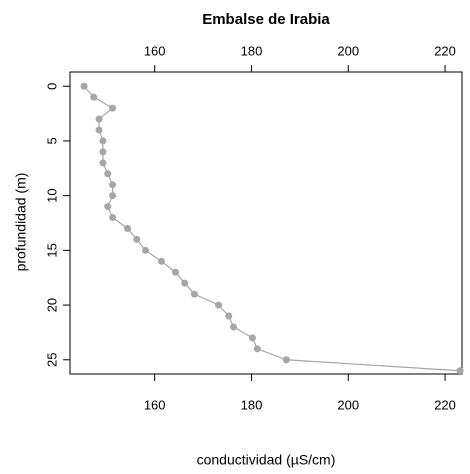  Describe the element at coordinates (51, 250) in the screenshot. I see `y-tick-label: 15` at that location.